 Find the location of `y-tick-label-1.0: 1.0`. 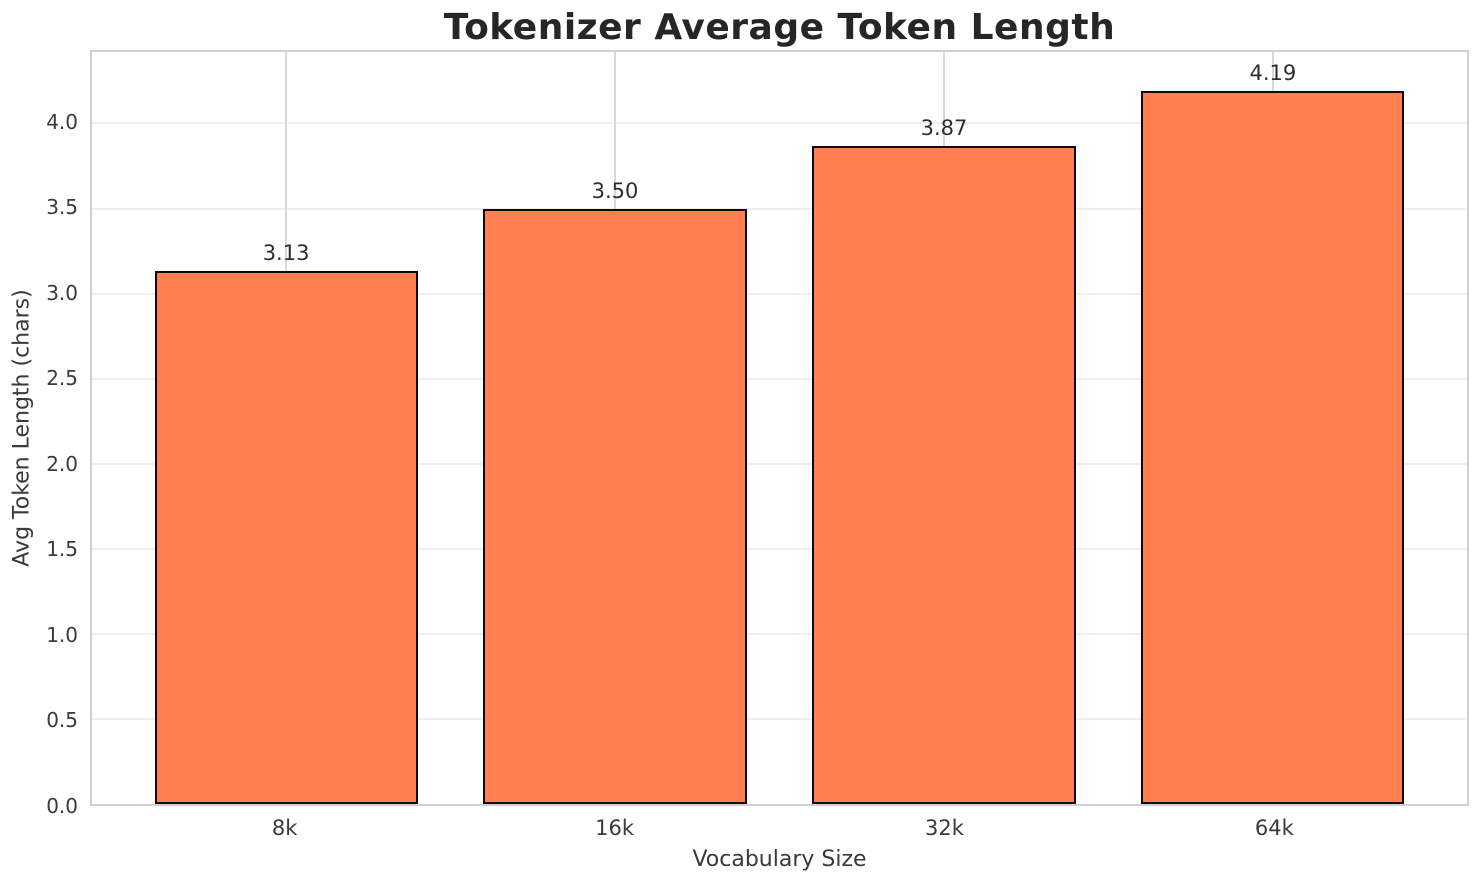

y-tick-label-1.0: 1.0 is located at coordinates (62, 634).